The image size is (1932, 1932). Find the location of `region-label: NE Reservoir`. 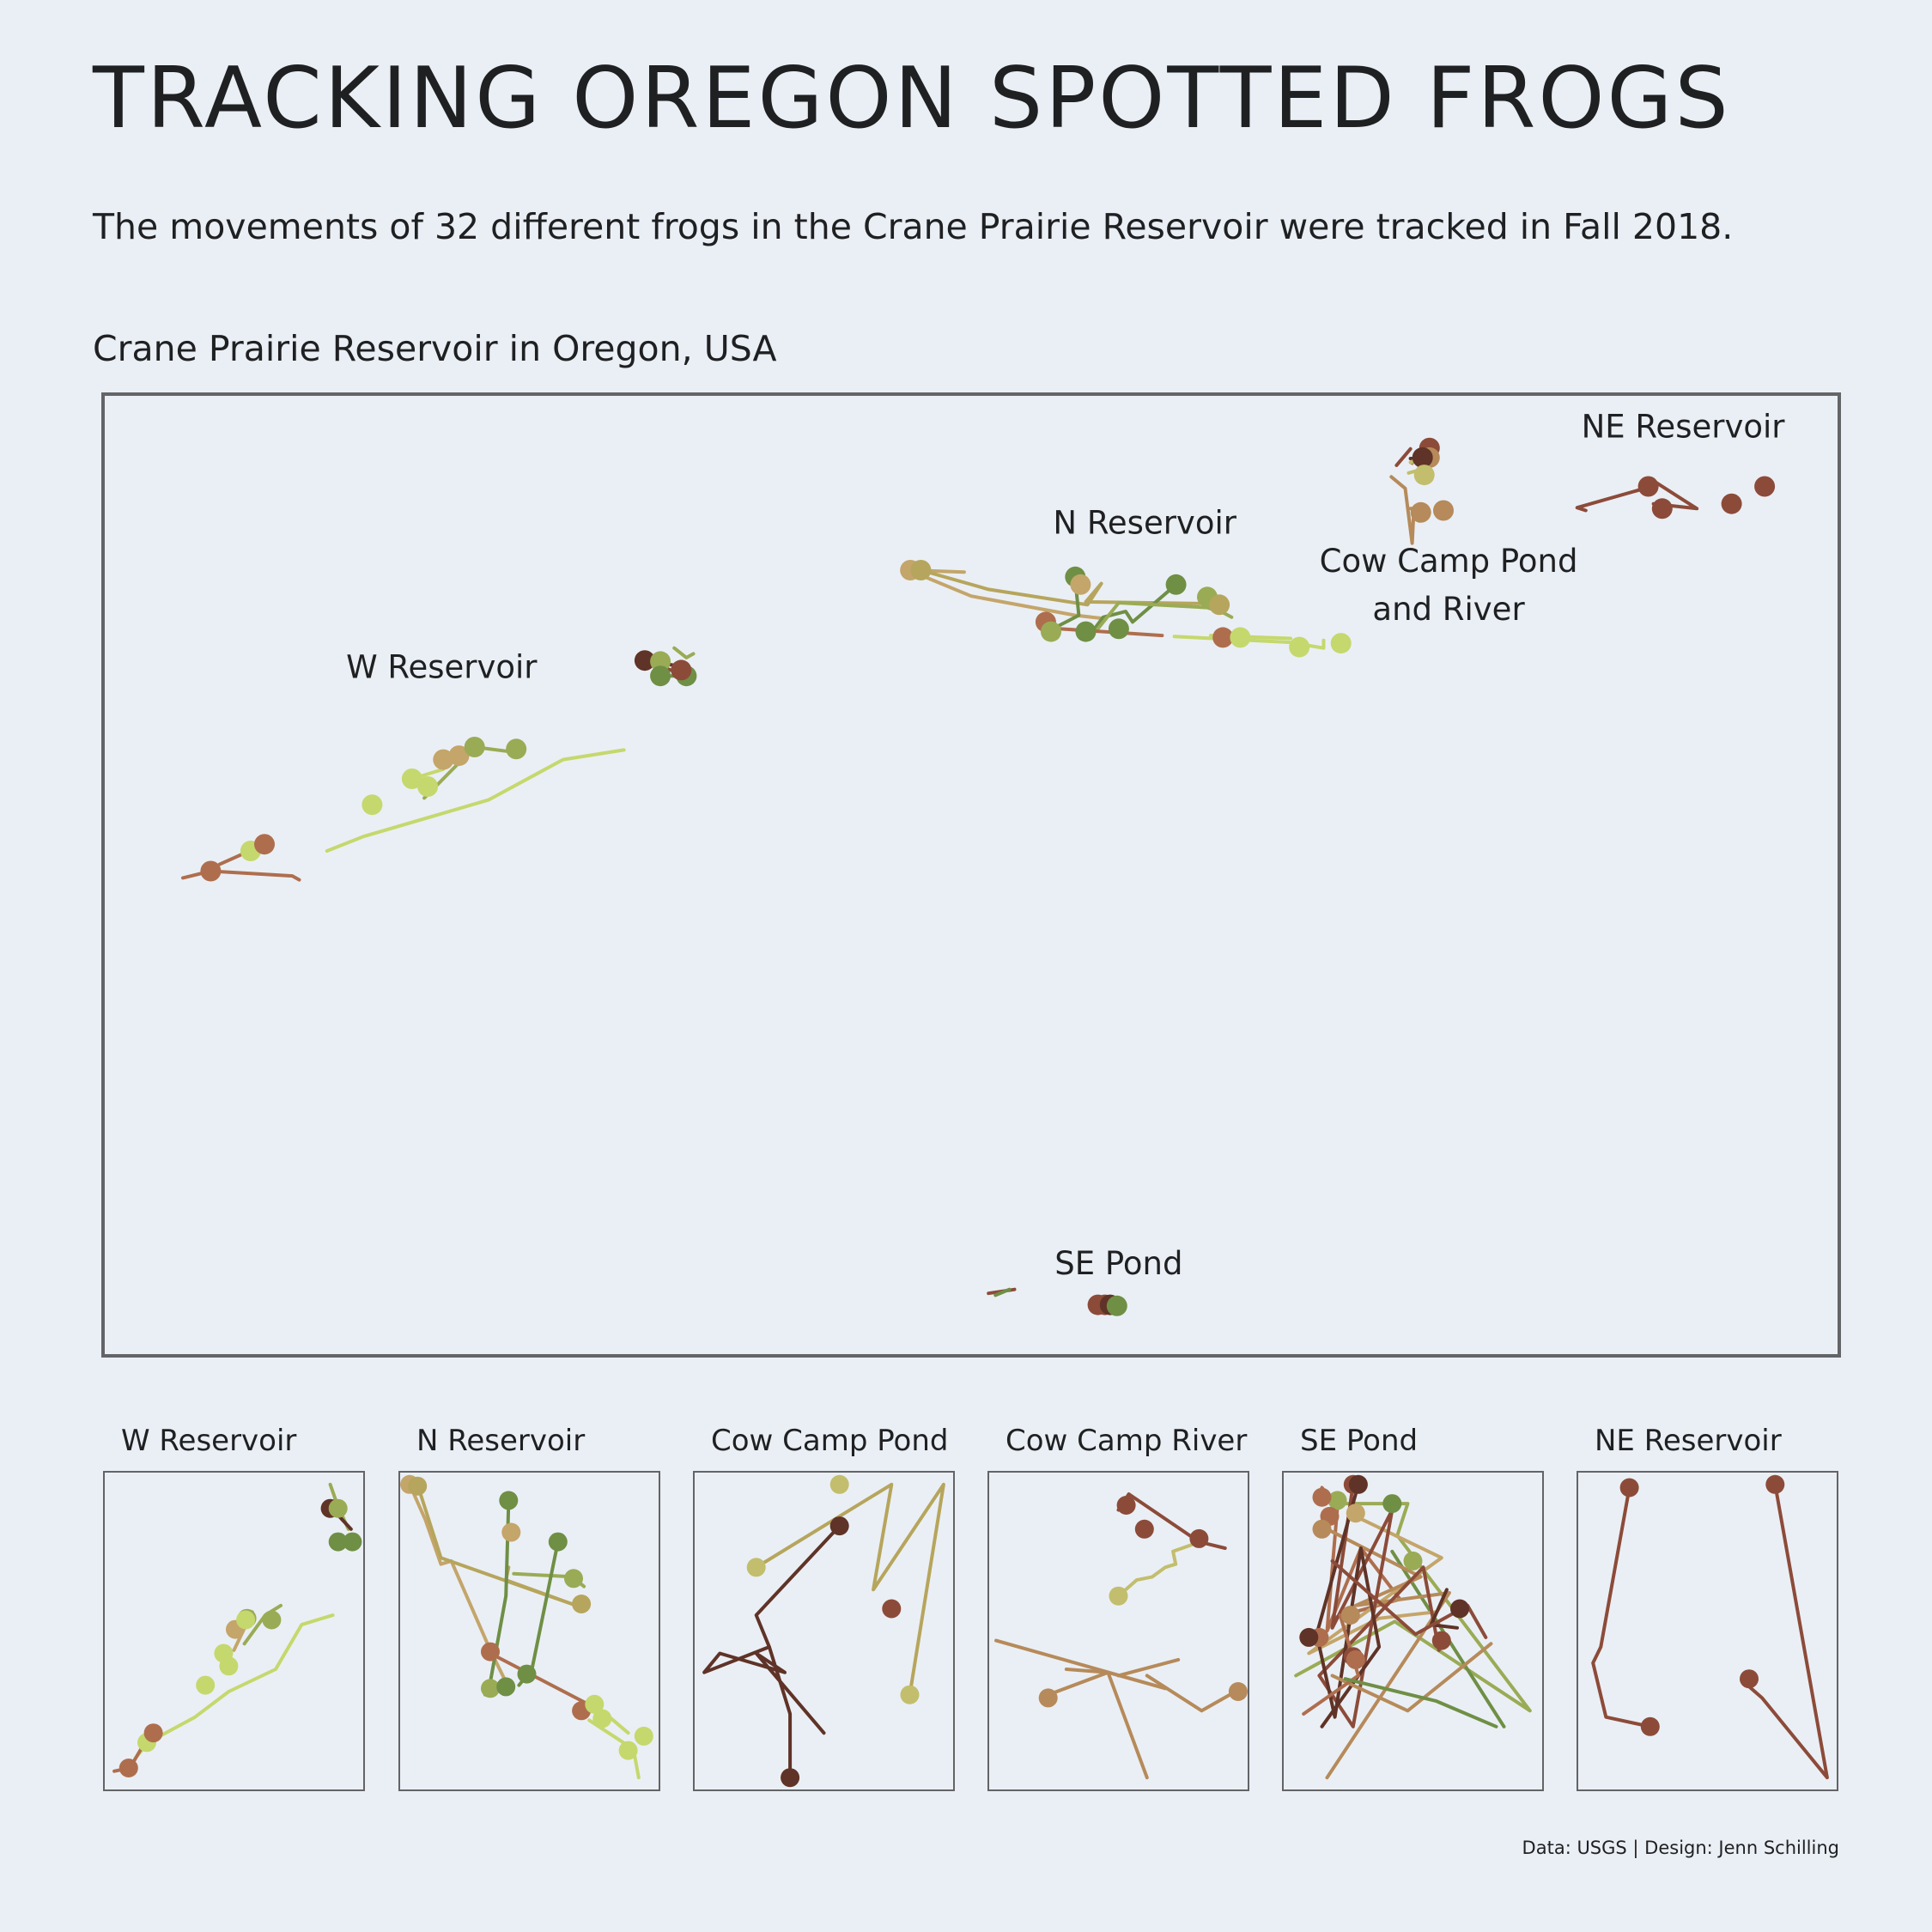

region-label: NE Reservoir is located at coordinates (1684, 426).